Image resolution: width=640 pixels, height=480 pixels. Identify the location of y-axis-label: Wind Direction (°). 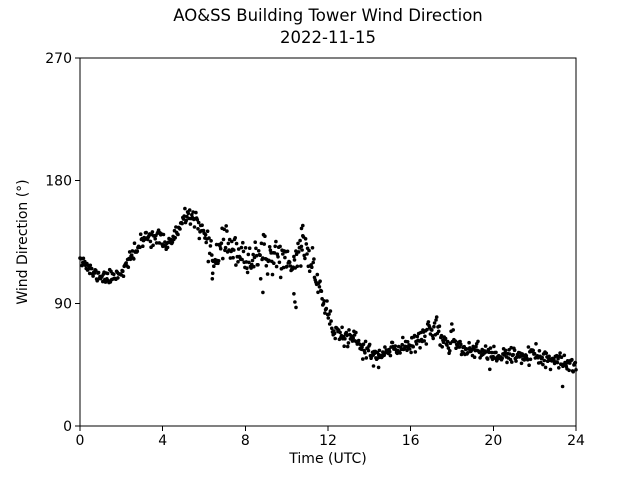
(23, 241).